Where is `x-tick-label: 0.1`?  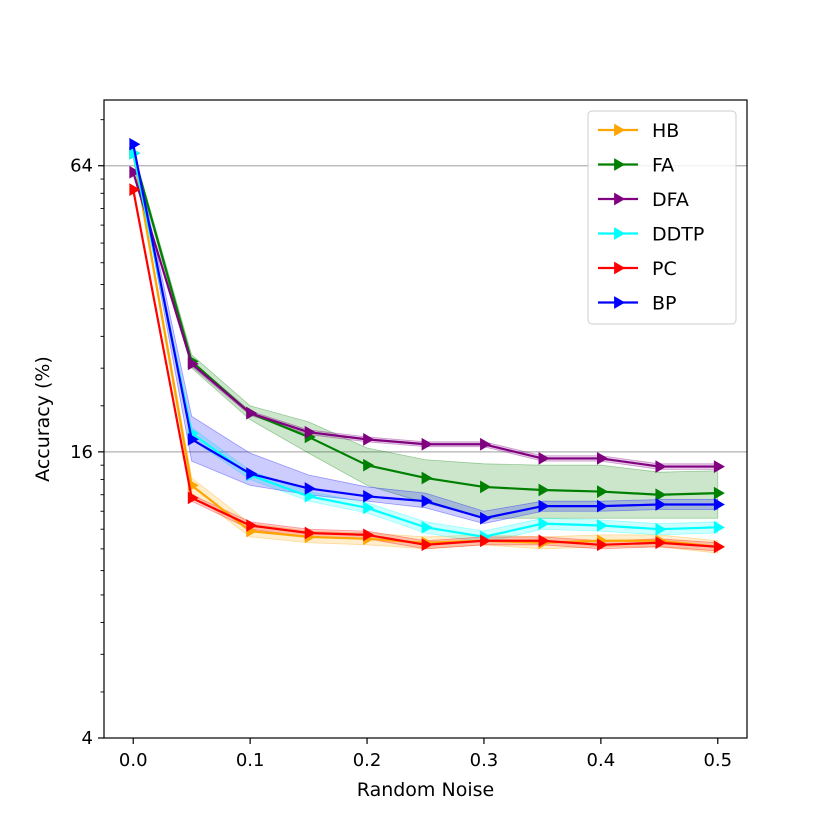
x-tick-label: 0.1 is located at coordinates (250, 760).